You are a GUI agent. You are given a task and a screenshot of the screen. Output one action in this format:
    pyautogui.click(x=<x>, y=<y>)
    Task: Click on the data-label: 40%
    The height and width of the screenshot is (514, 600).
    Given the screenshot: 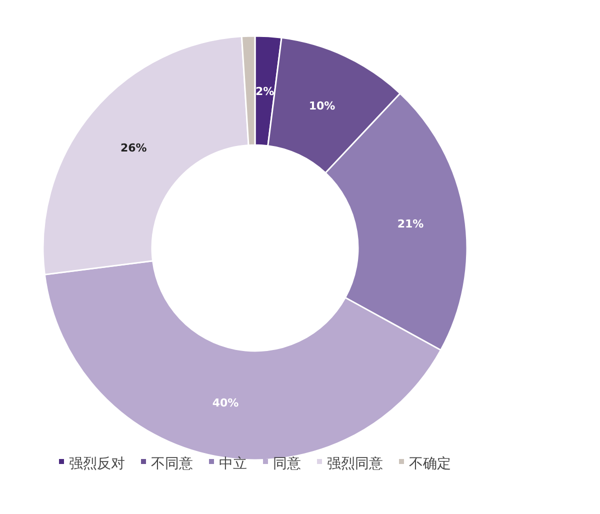 What is the action you would take?
    pyautogui.click(x=225, y=403)
    